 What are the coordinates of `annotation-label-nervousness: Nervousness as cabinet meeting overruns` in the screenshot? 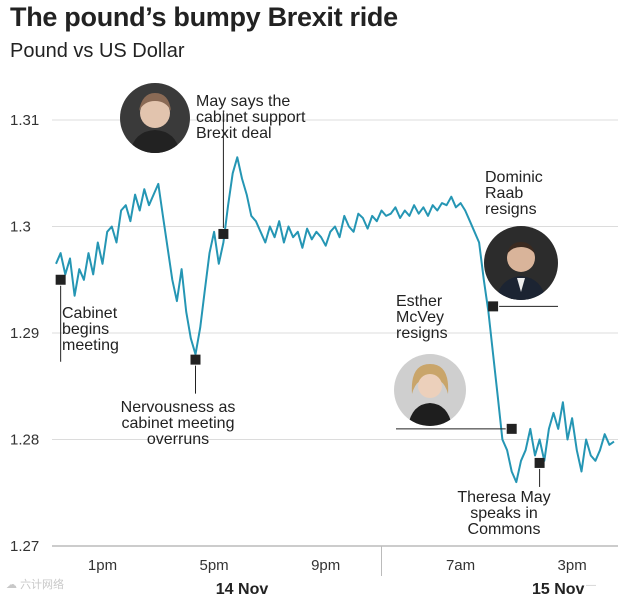 It's located at (178, 423).